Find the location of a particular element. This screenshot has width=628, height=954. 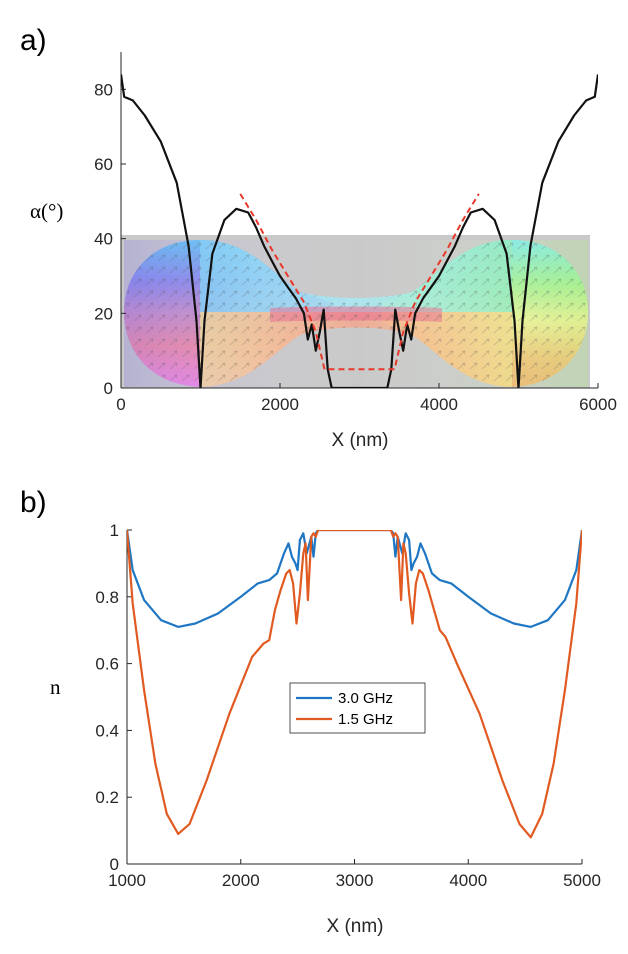

y-axis-label-a: α(°) is located at coordinates (46, 211).